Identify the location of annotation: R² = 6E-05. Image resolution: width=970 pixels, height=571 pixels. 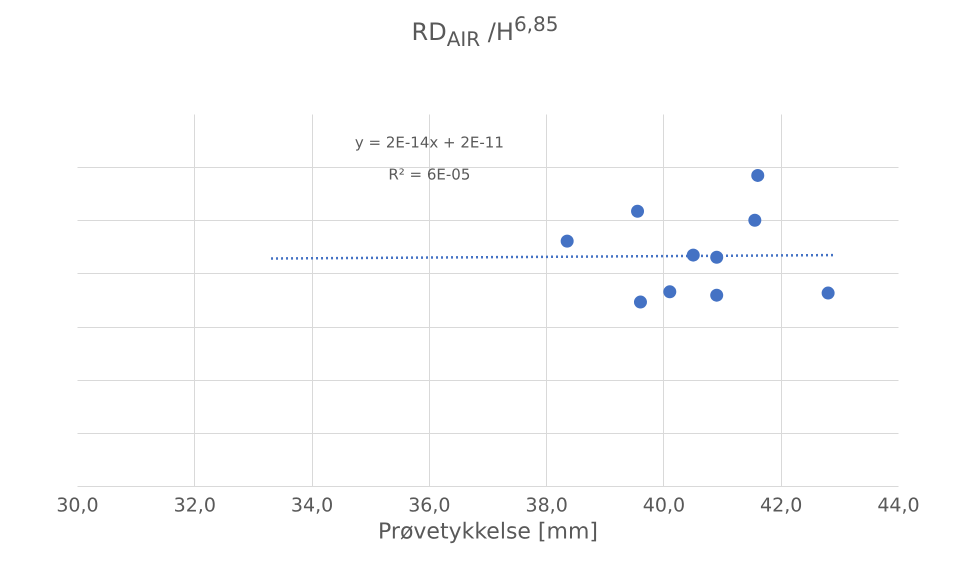
(429, 174).